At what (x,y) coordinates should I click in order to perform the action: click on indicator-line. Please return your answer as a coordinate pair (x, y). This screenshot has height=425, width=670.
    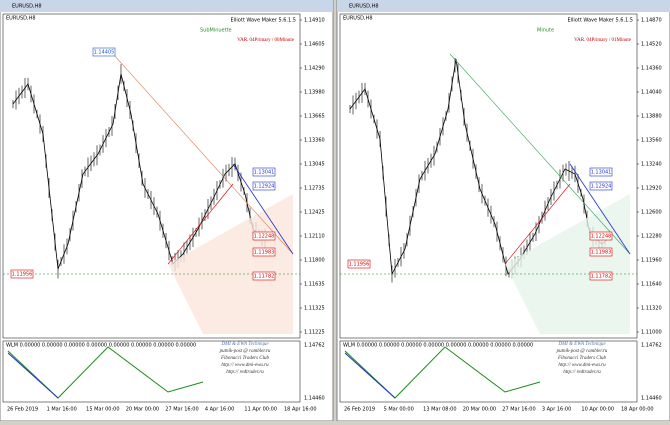
    Looking at the image, I should click on (33, 375).